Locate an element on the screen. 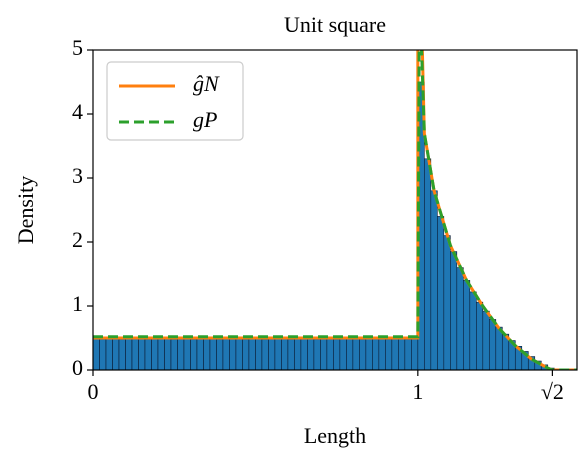 This screenshot has height=457, width=587. y-tick-label: 1 is located at coordinates (77, 303).